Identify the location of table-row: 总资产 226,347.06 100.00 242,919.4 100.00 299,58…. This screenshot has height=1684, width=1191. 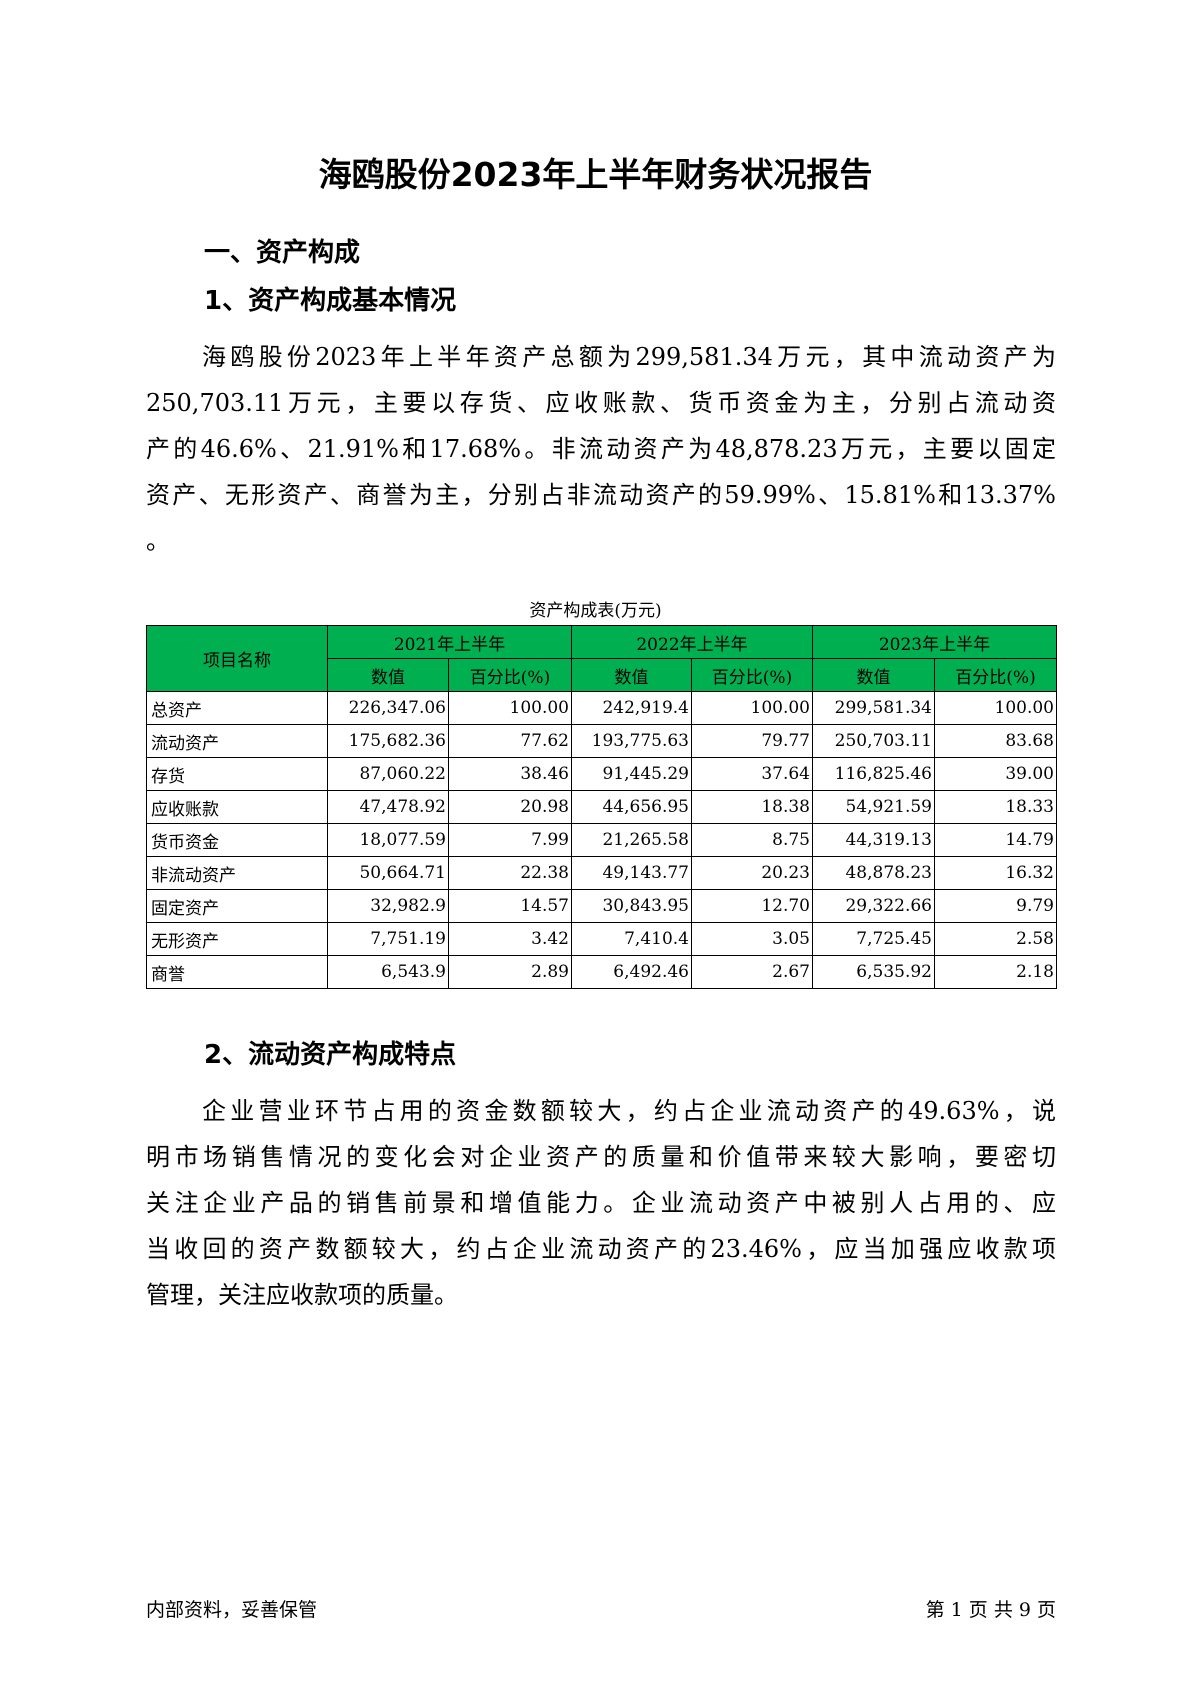
(601, 708).